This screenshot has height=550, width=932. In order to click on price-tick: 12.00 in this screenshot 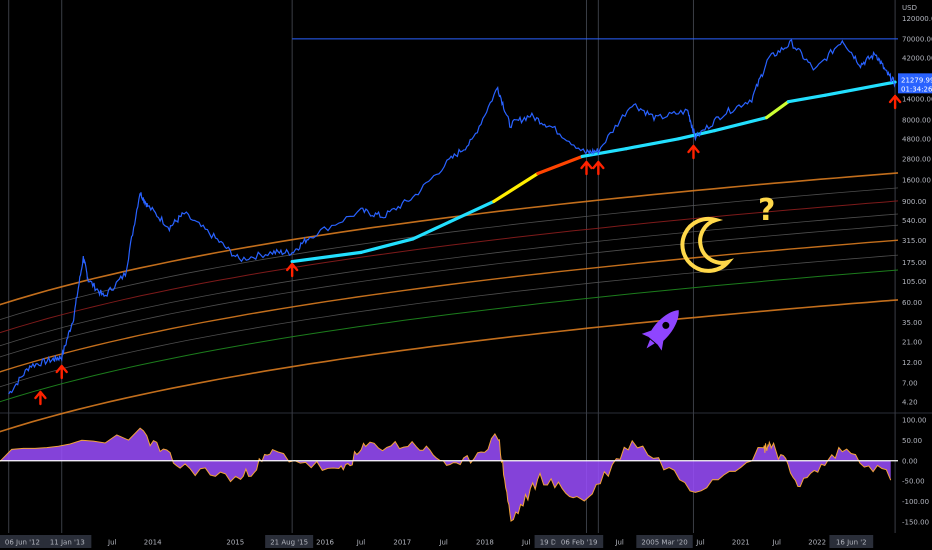, I will do `click(912, 363)`.